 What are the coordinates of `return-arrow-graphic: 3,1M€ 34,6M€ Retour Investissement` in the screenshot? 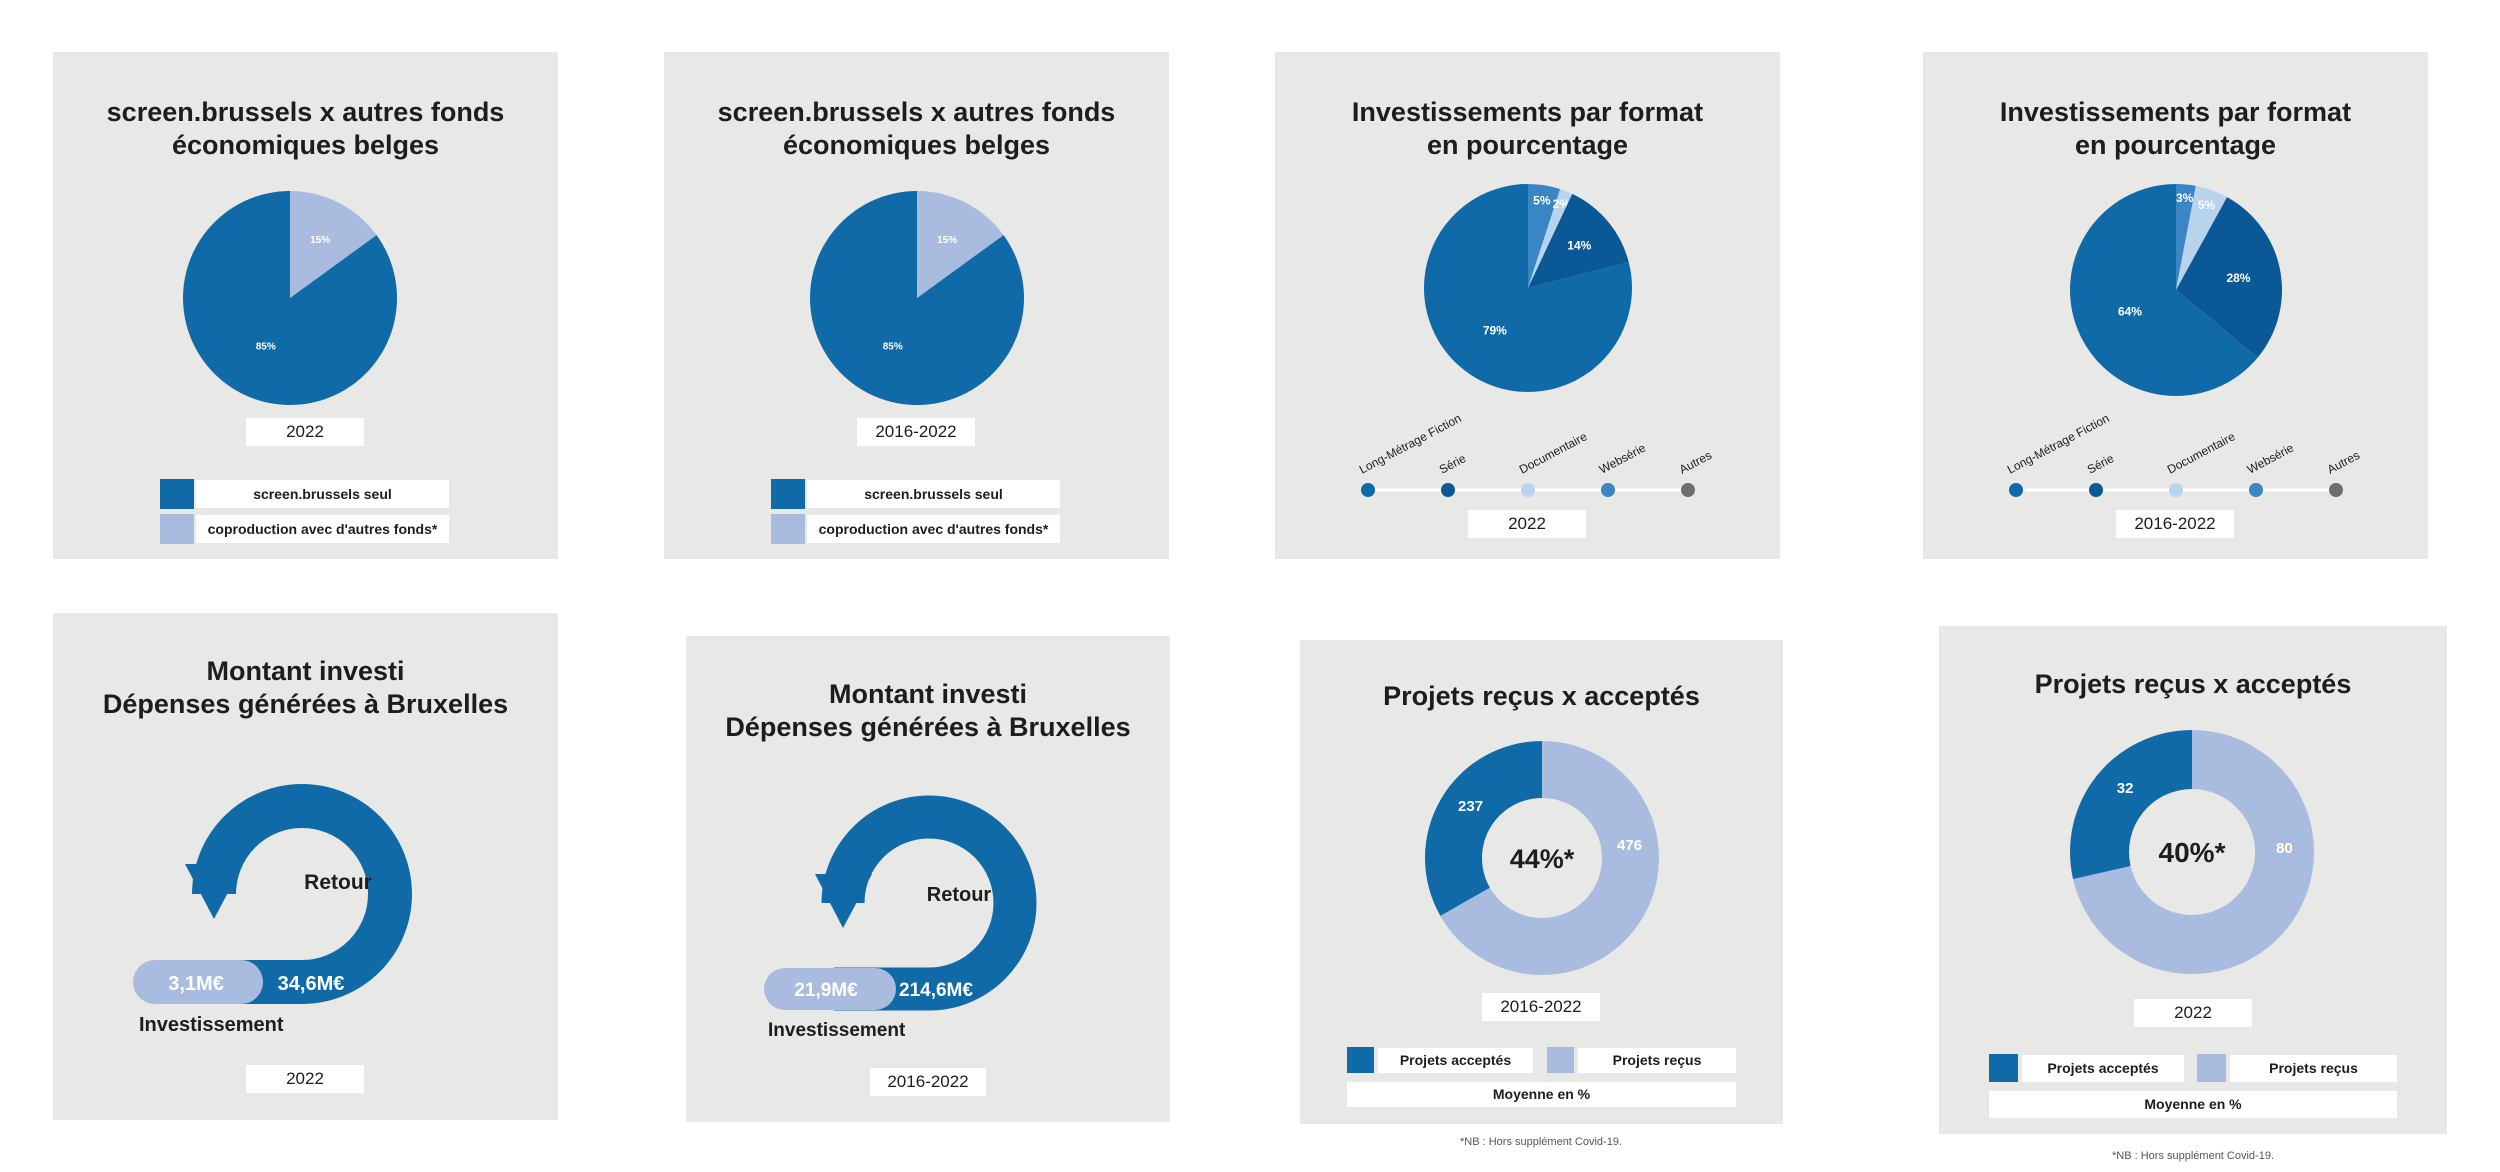 It's located at (272, 910).